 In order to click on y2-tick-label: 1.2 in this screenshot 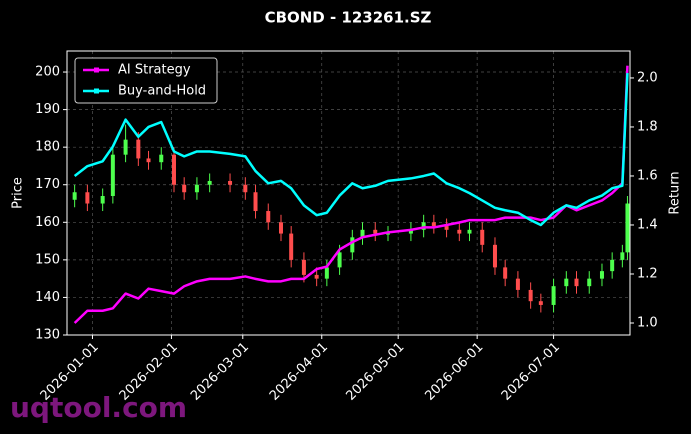, I will do `click(647, 273)`.